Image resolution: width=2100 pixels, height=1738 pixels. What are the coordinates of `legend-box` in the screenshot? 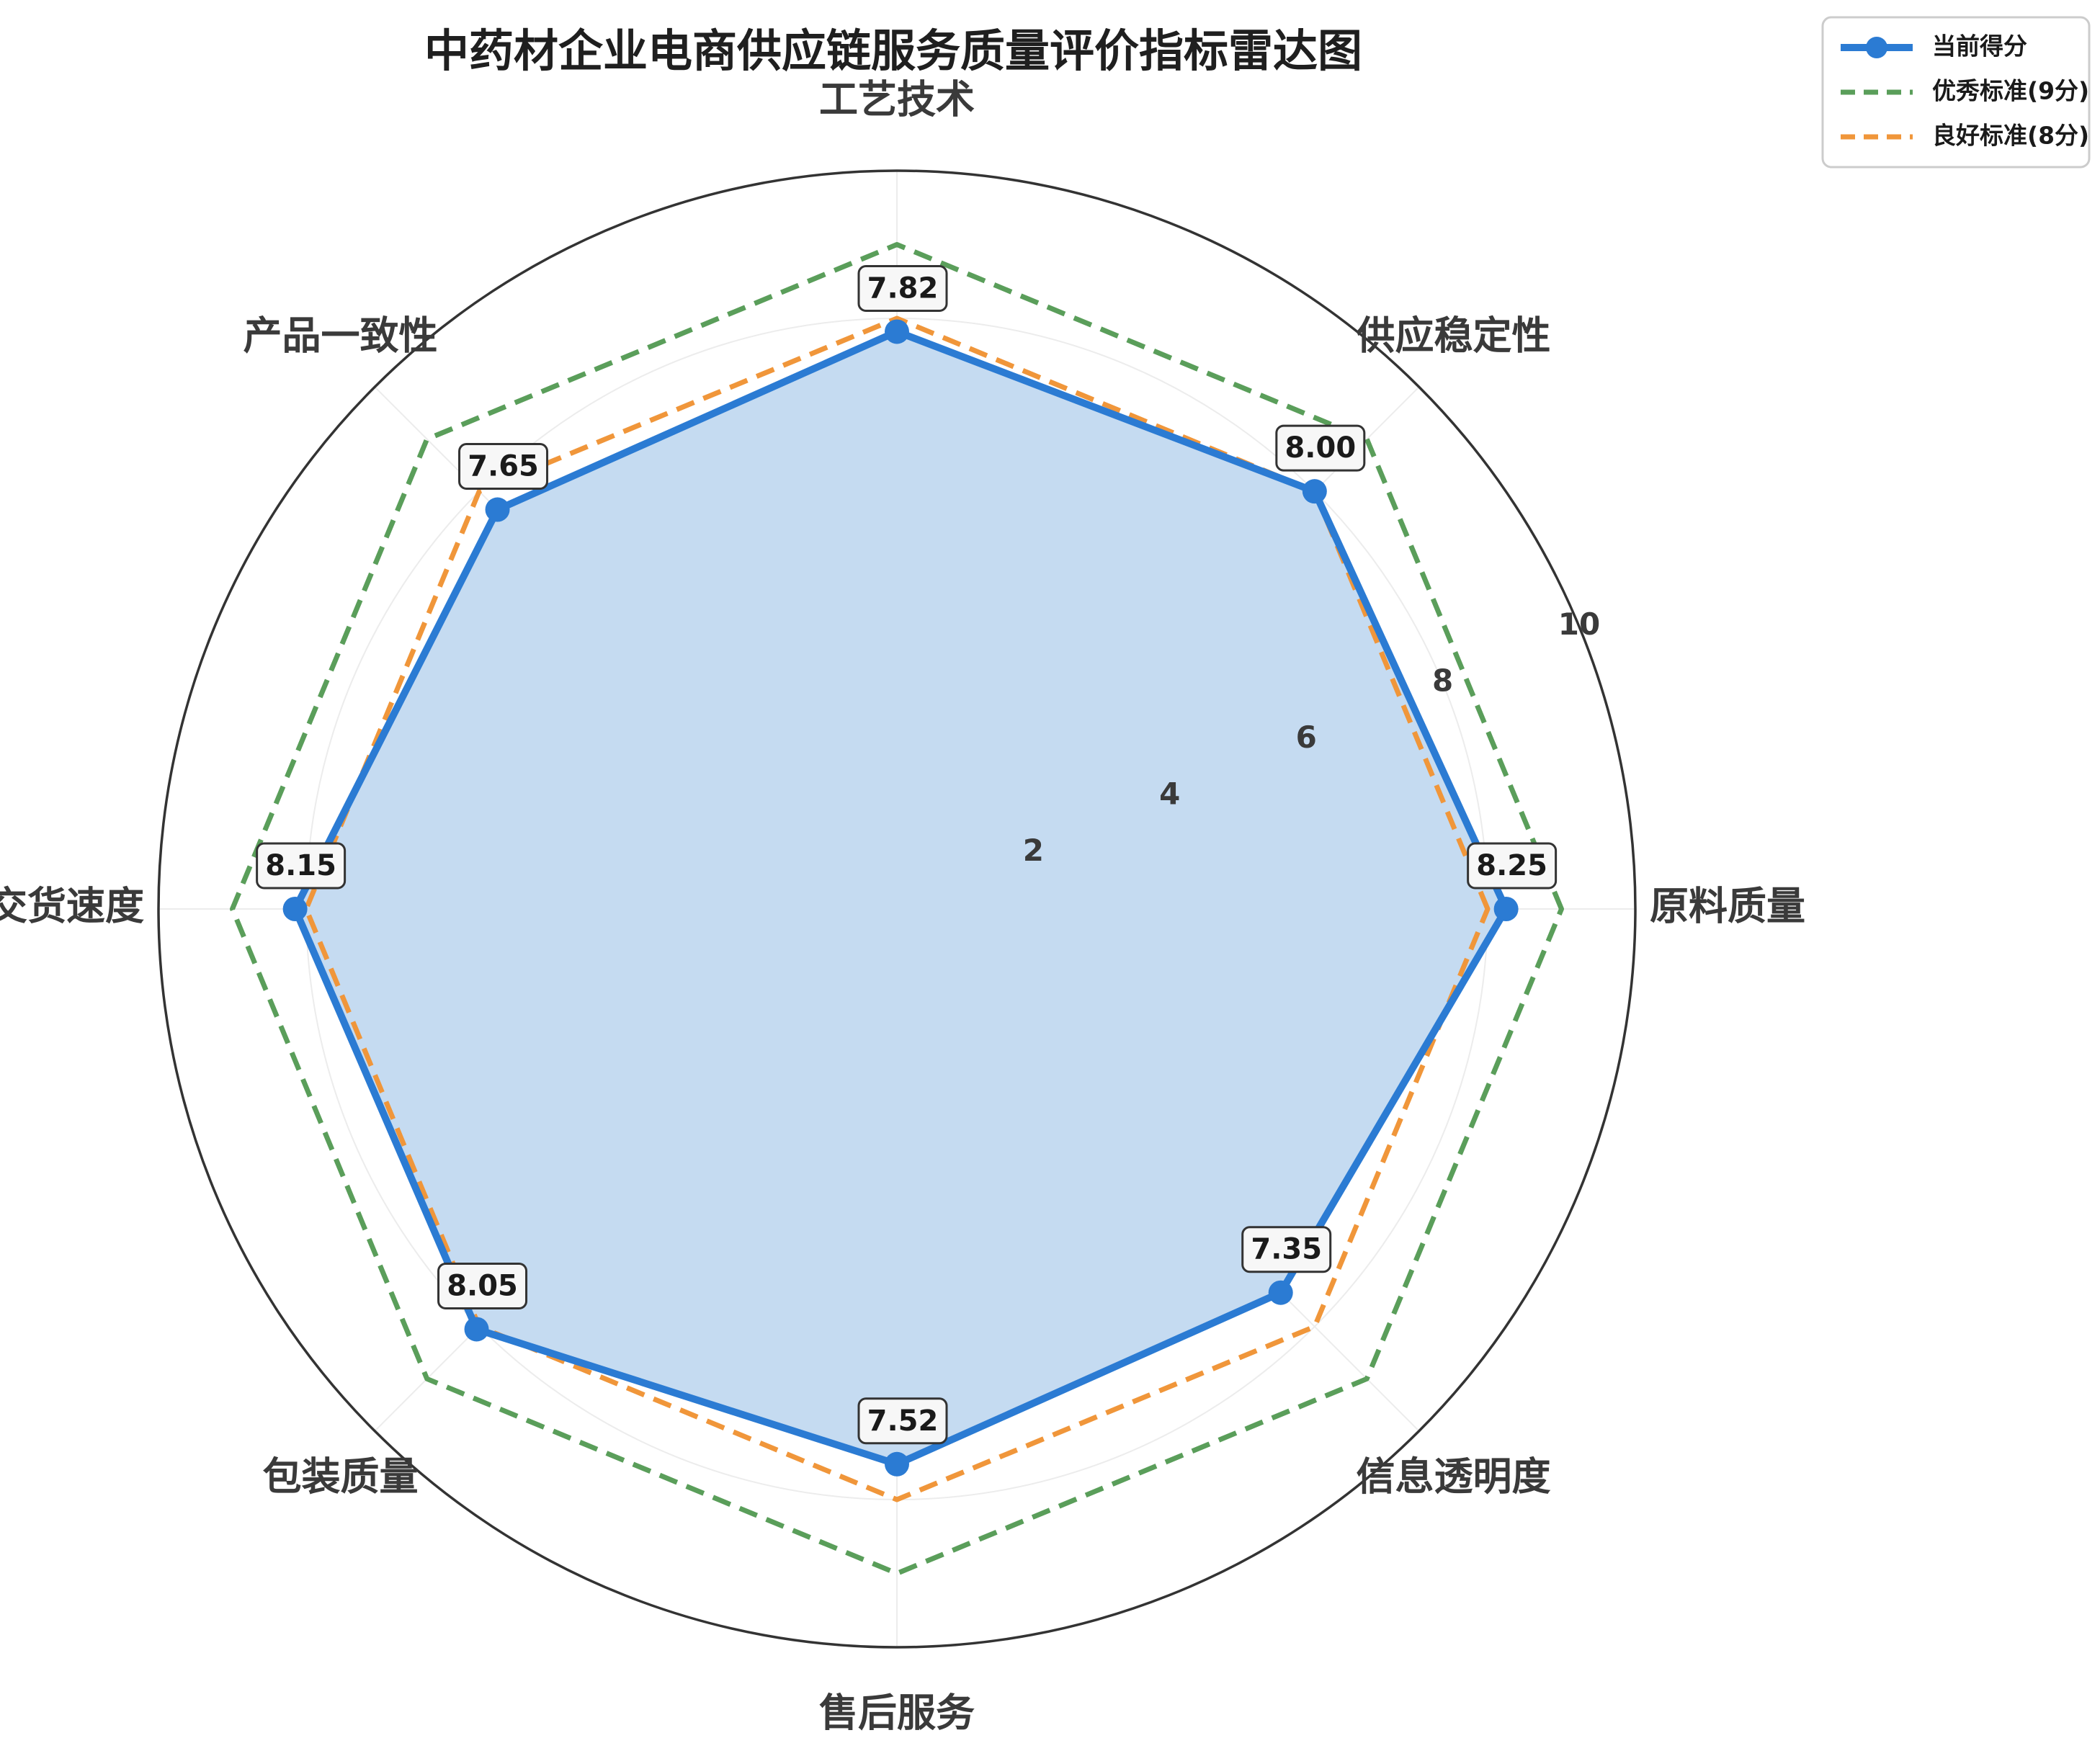 It's located at (1956, 92).